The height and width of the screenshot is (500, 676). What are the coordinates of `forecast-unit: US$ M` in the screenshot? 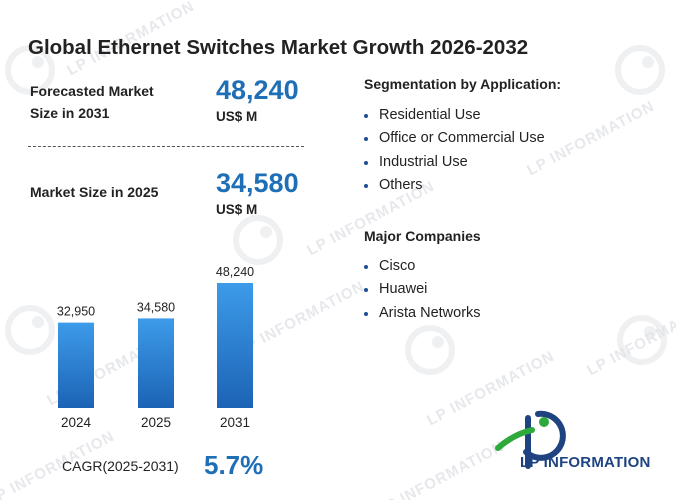 It's located at (237, 116).